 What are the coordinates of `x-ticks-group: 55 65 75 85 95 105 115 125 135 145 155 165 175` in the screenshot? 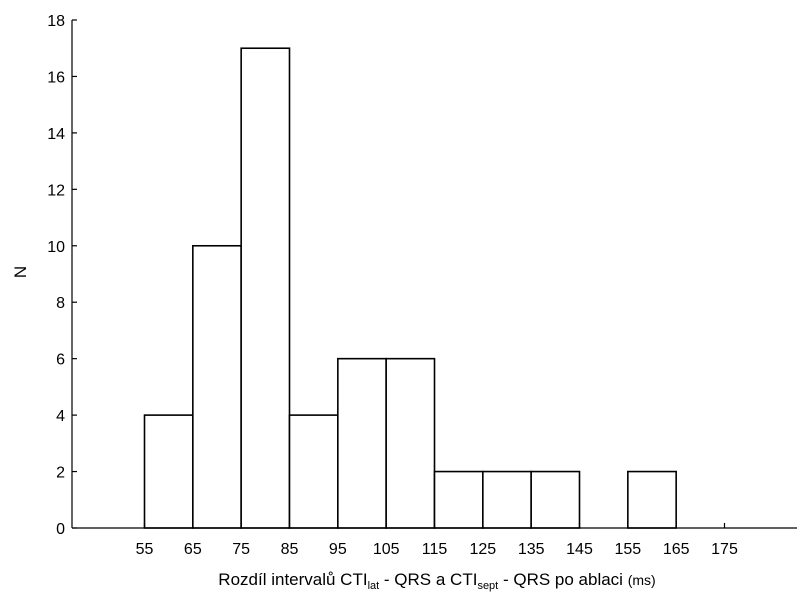 It's located at (437, 540).